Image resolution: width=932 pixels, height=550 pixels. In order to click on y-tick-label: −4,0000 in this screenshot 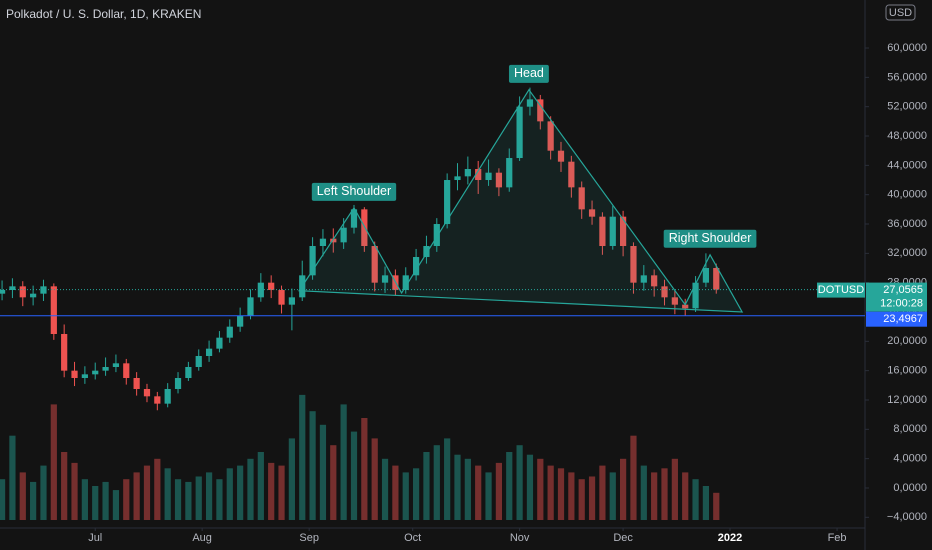, I will do `click(907, 517)`.